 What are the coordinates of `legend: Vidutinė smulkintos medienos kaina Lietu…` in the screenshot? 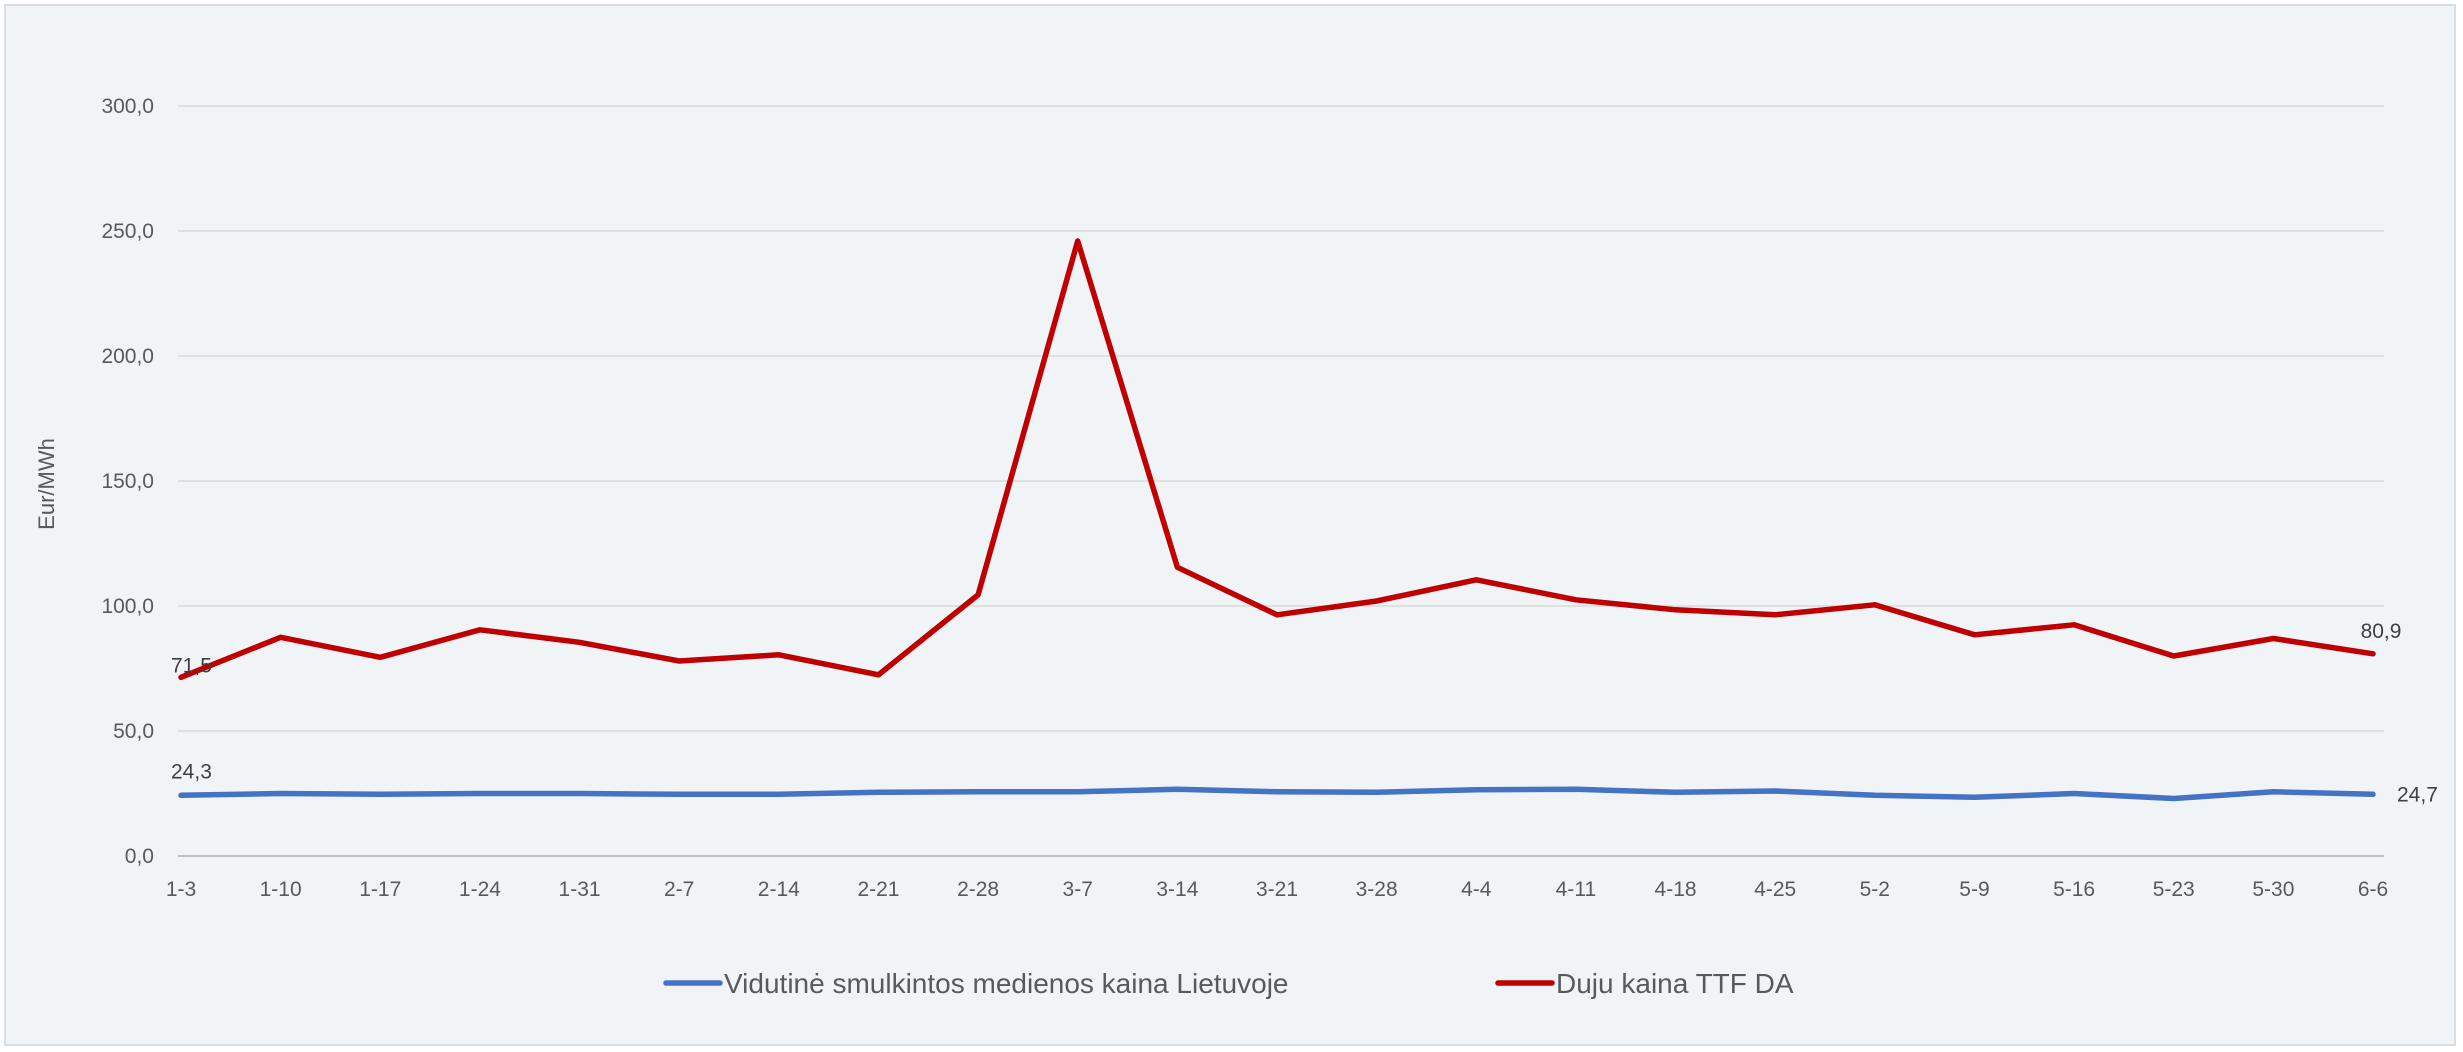 It's located at (1228, 983).